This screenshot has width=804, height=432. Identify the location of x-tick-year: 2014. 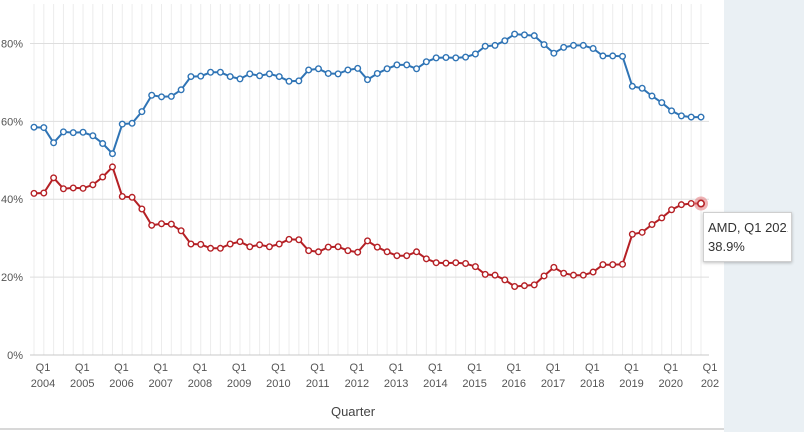
(435, 384).